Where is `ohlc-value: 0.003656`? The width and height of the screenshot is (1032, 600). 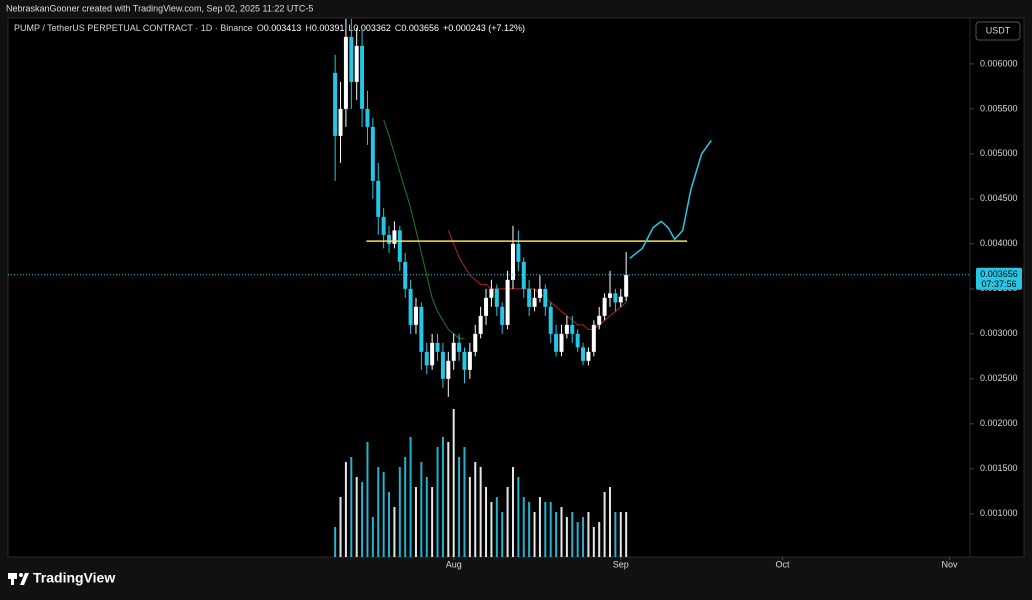 ohlc-value: 0.003656 is located at coordinates (420, 28).